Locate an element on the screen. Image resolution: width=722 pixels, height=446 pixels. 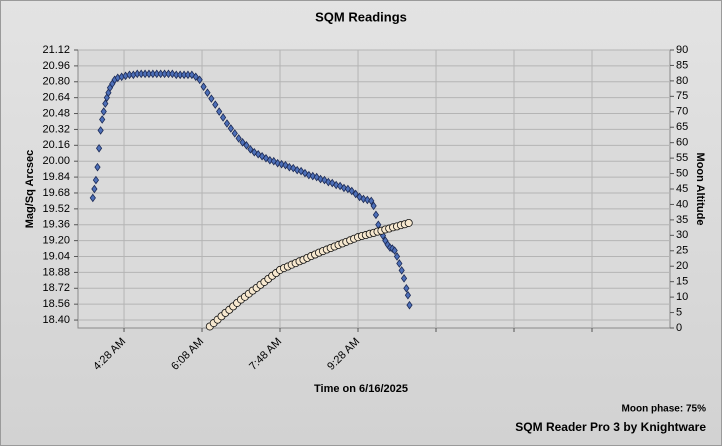
moon-point is located at coordinates (408, 222).